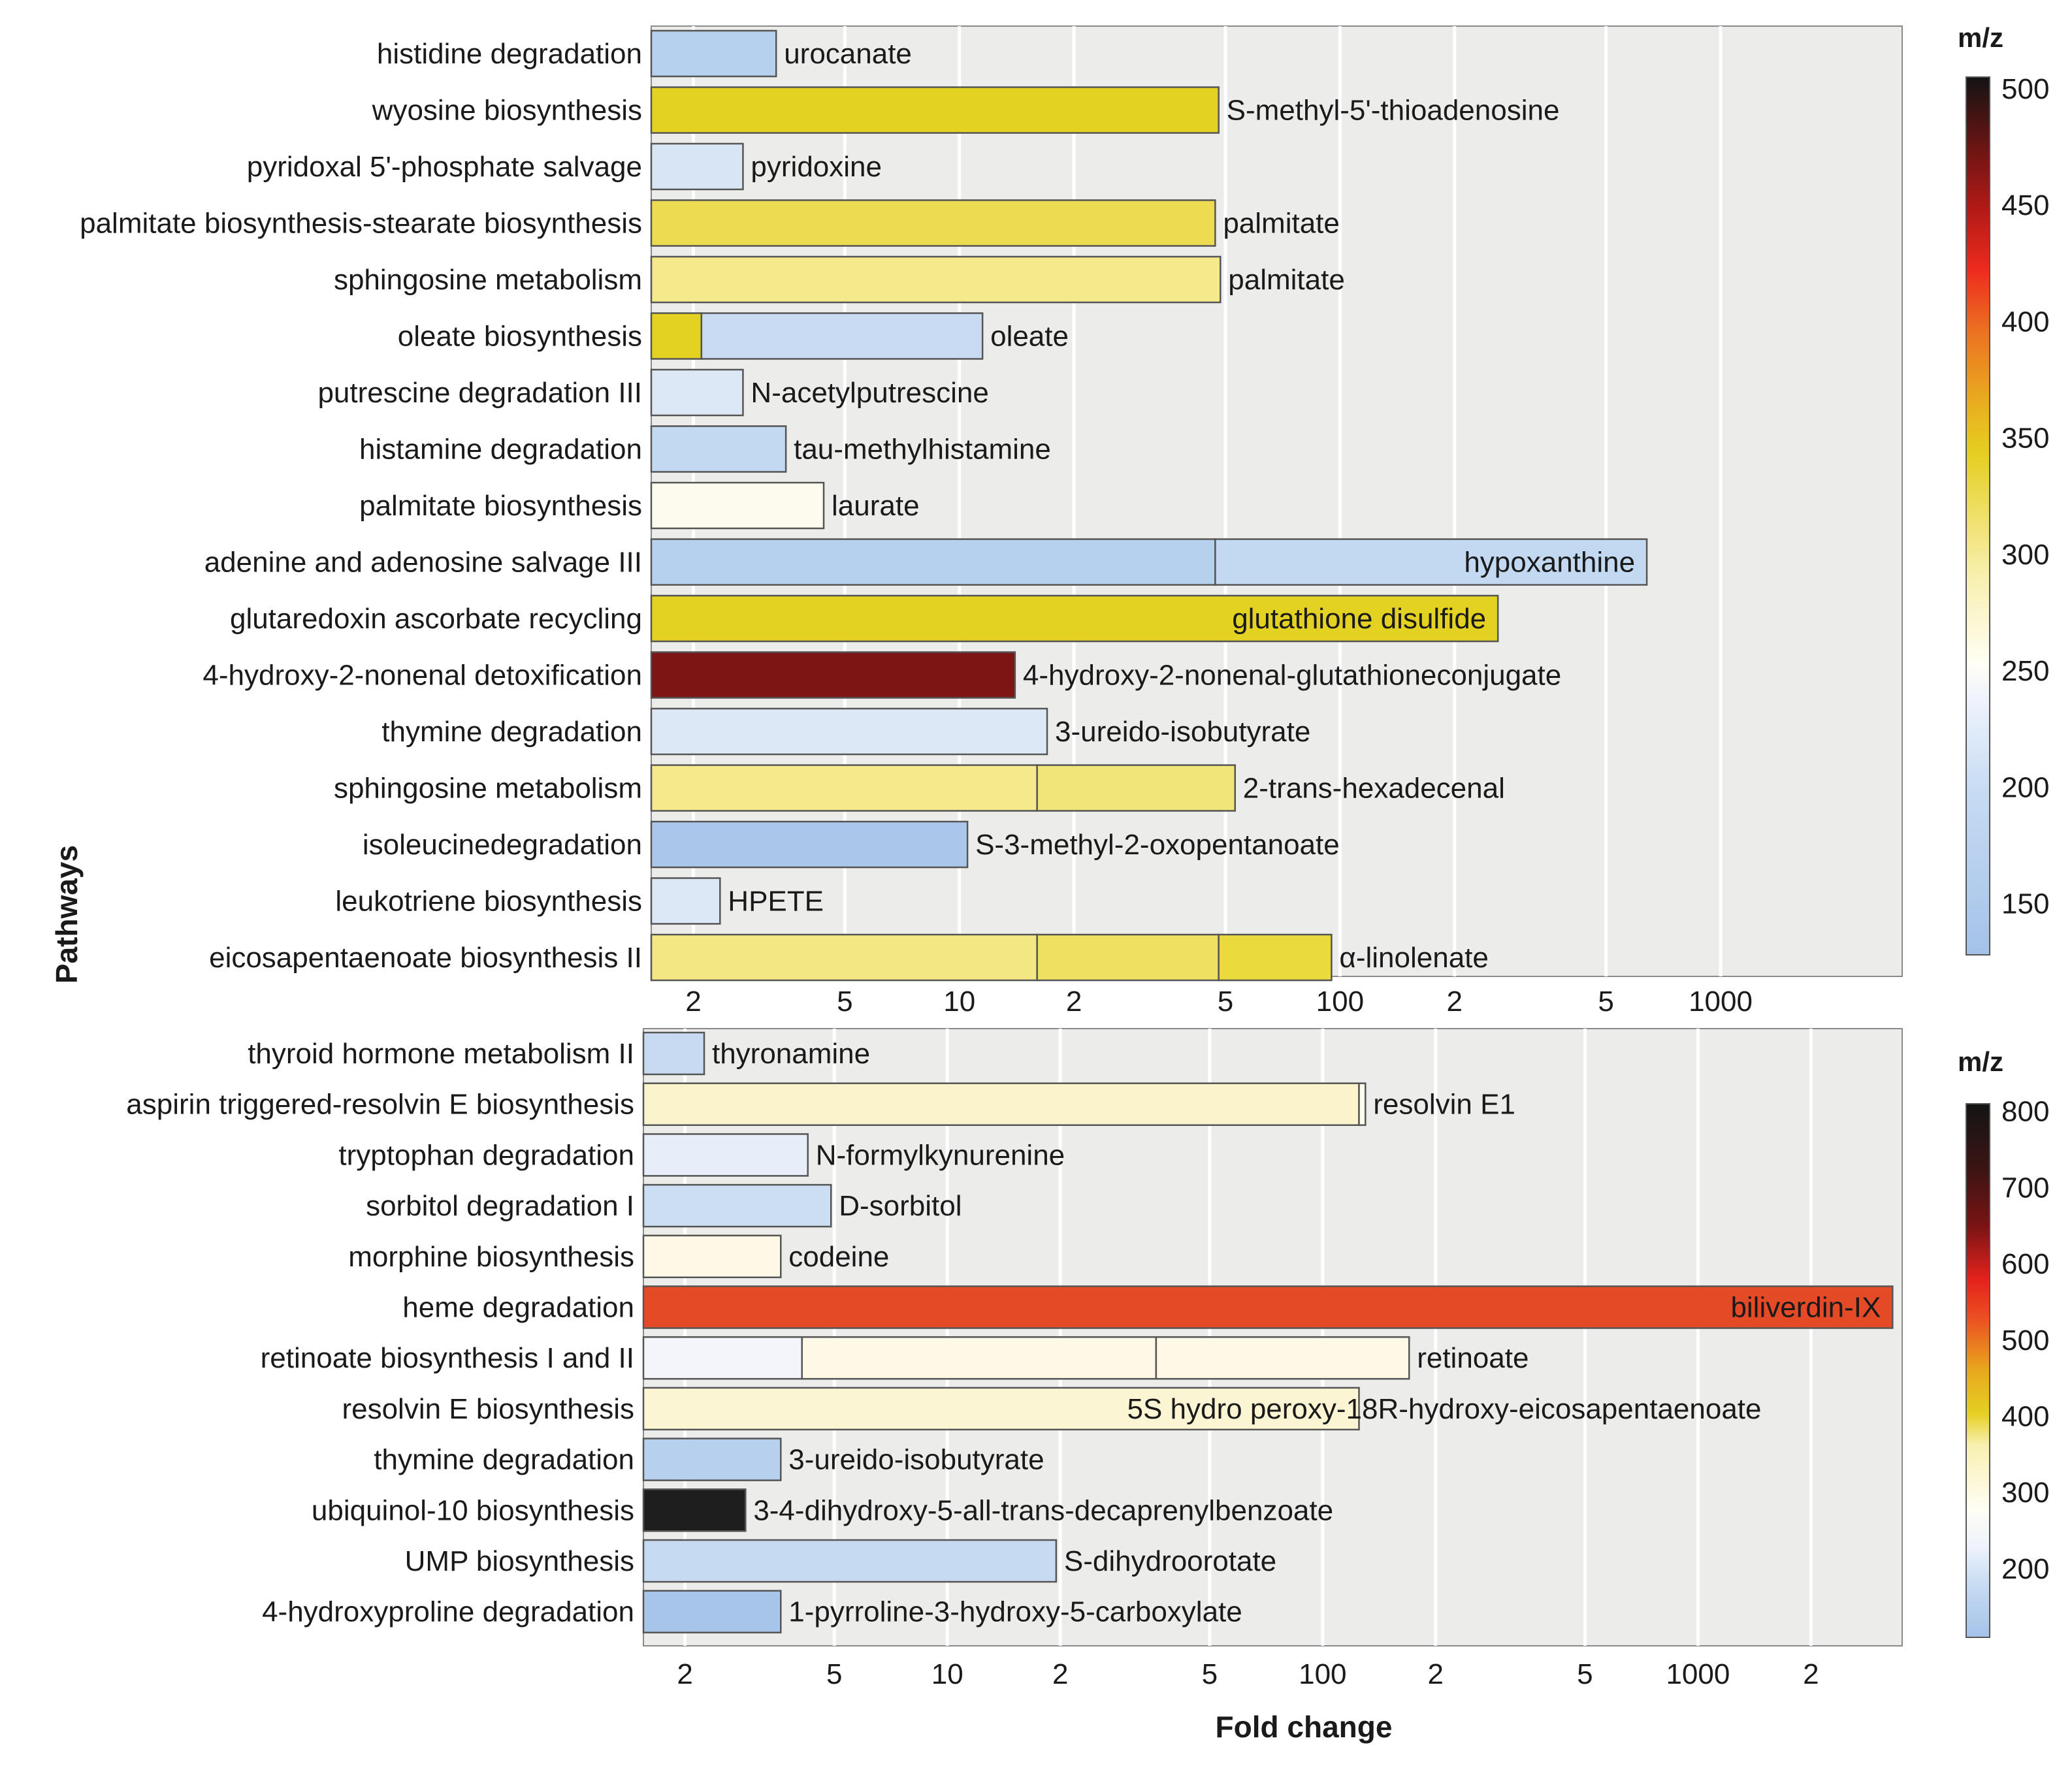  What do you see at coordinates (1473, 1358) in the screenshot?
I see `bar-value-label: retinoate` at bounding box center [1473, 1358].